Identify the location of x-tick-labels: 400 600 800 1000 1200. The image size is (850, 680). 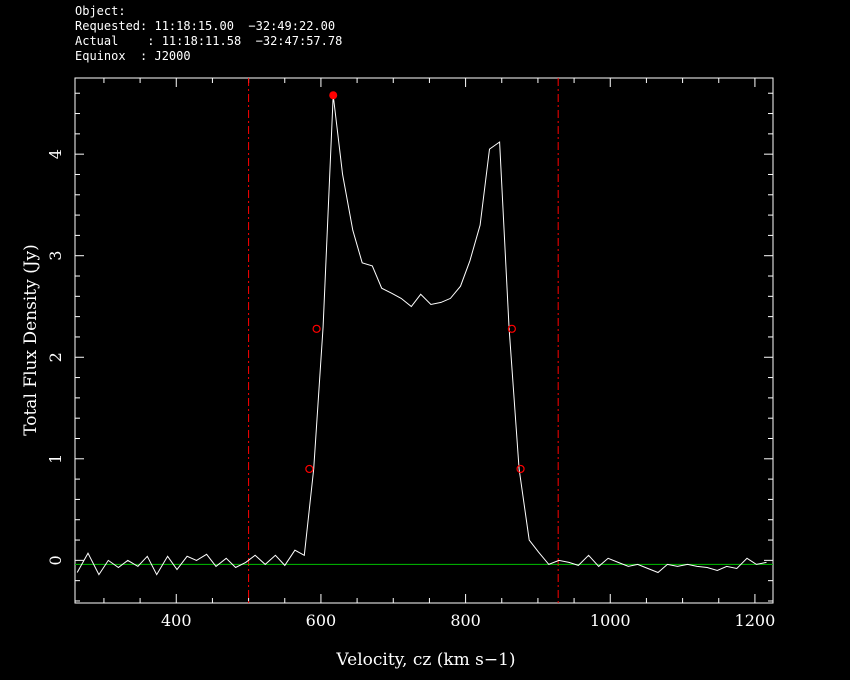
(468, 620).